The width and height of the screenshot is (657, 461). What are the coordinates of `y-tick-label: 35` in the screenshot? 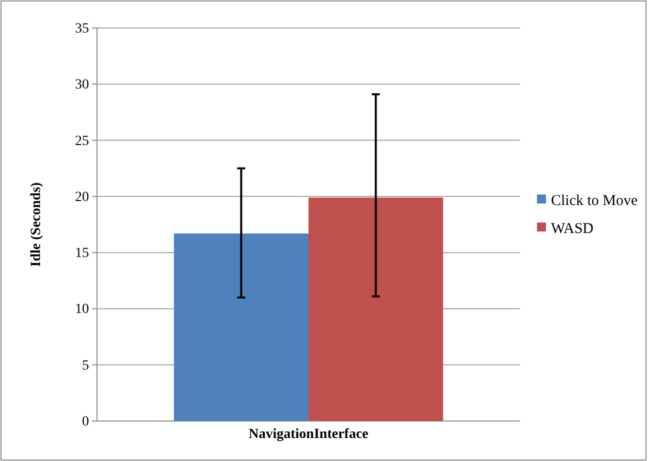 It's located at (82, 28).